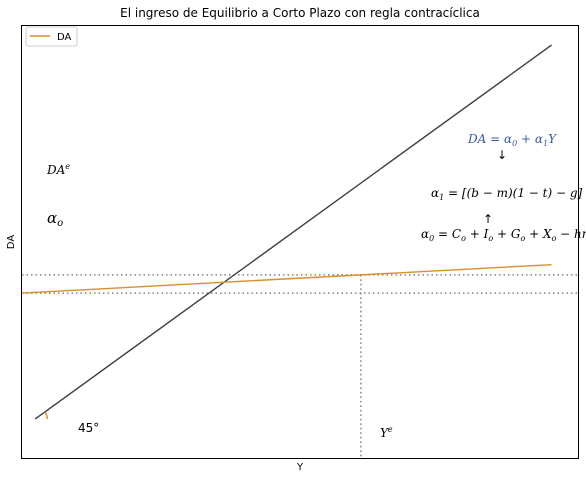  What do you see at coordinates (88, 428) in the screenshot?
I see `annotation-angle-45: 45°` at bounding box center [88, 428].